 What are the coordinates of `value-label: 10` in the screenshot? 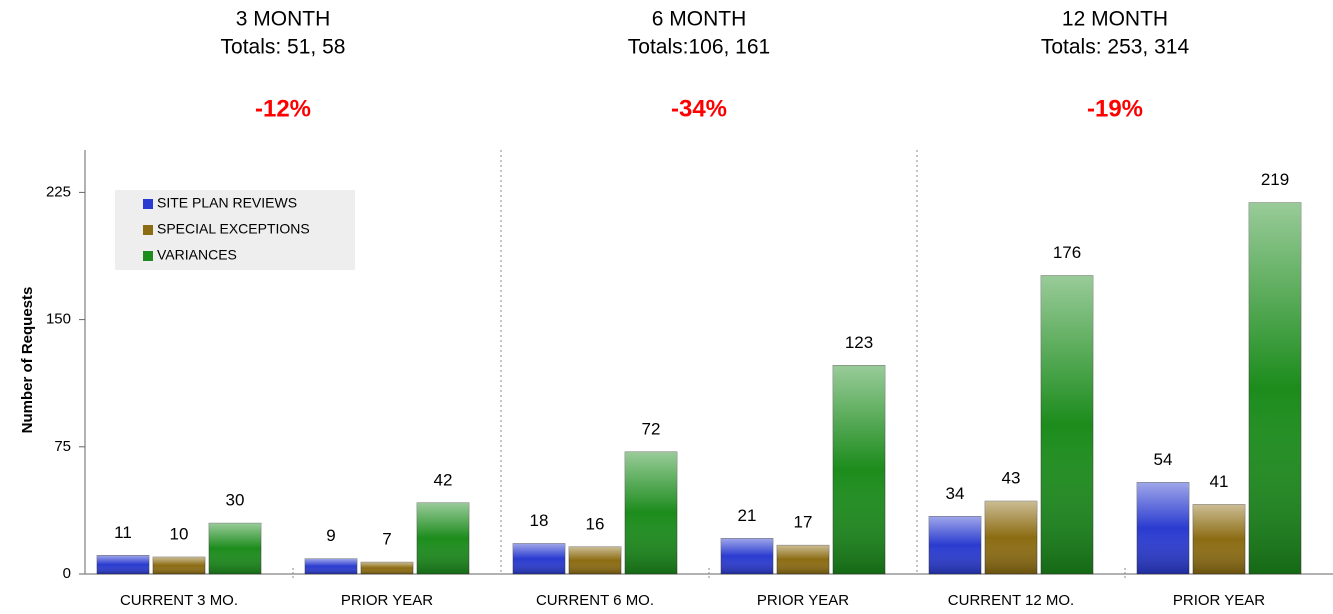 It's located at (179, 534).